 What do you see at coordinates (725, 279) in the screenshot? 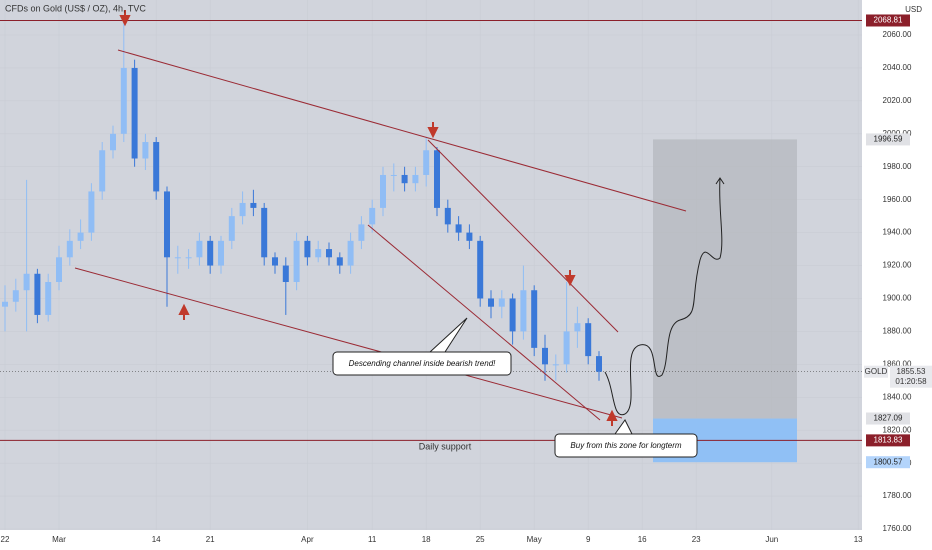
I see `target-zone` at bounding box center [725, 279].